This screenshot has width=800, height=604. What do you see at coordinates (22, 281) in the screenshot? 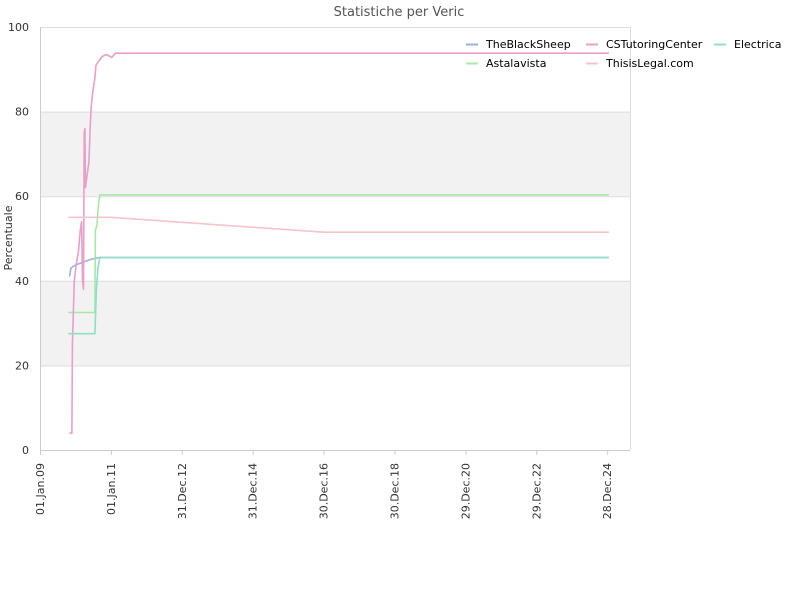
I see `y-tick-label: 40` at bounding box center [22, 281].